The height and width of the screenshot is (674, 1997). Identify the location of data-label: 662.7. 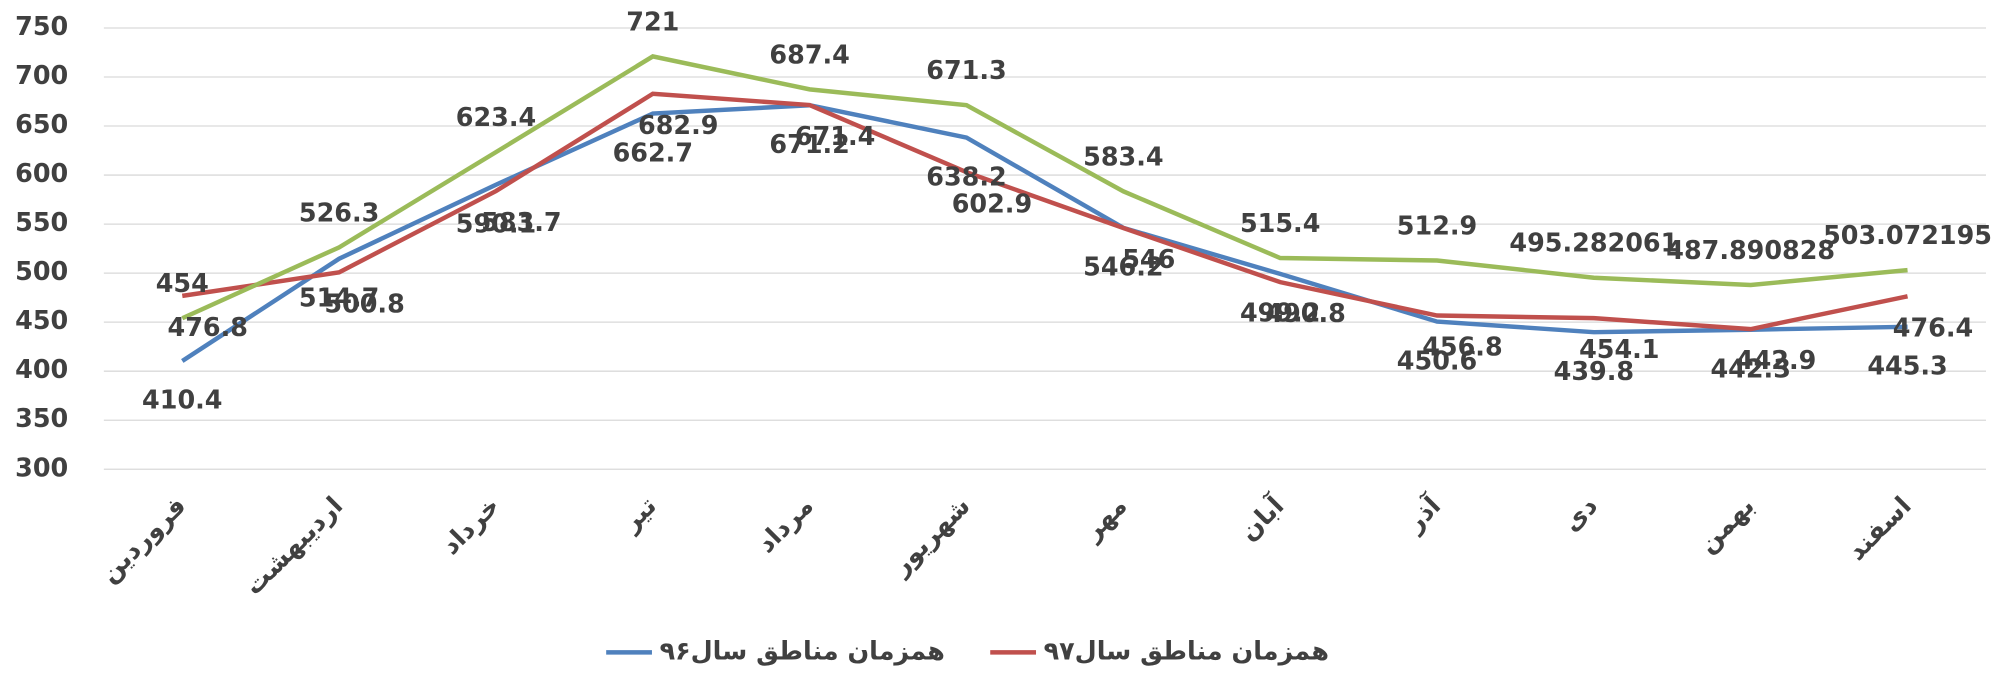
(653, 152).